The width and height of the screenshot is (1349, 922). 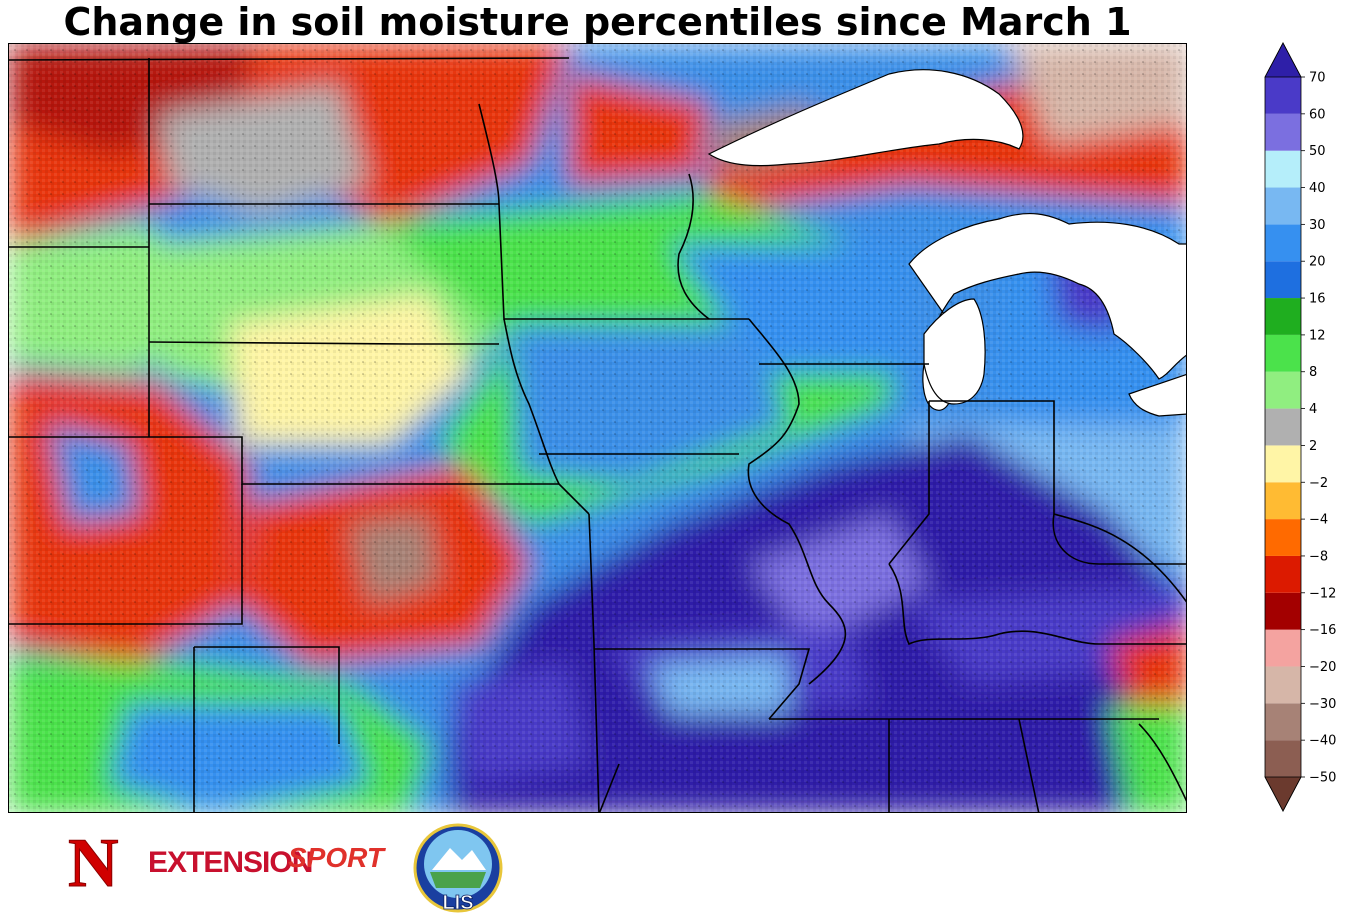 I want to click on colorbar-tick-label: 8, so click(x=1313, y=372).